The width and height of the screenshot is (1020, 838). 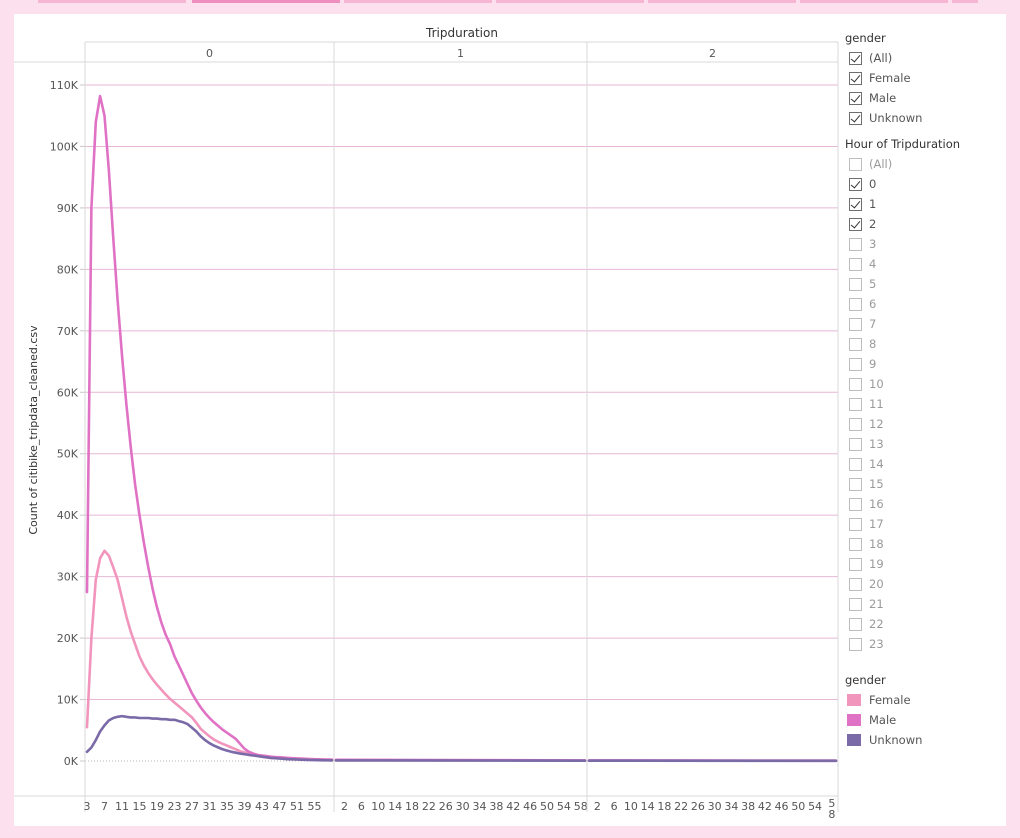 What do you see at coordinates (581, 806) in the screenshot?
I see `x-tick-label: 58` at bounding box center [581, 806].